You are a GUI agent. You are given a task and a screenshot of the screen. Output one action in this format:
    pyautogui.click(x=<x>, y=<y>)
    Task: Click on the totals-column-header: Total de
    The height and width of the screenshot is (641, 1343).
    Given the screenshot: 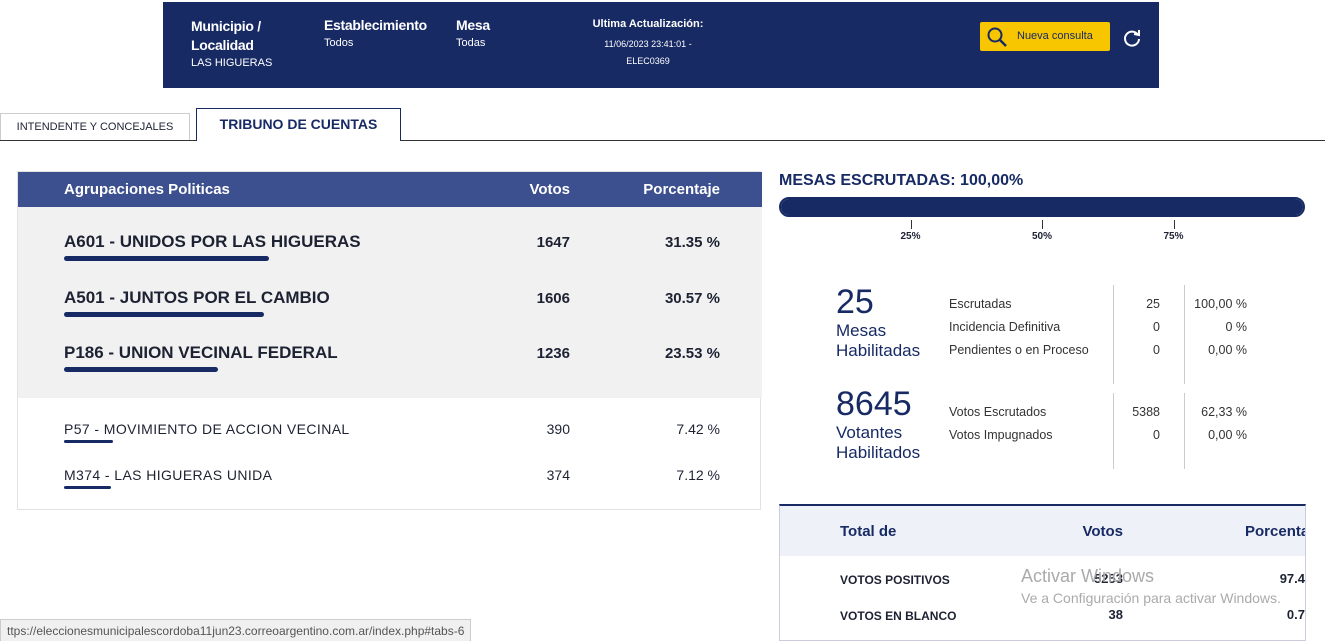 What is the action you would take?
    pyautogui.click(x=868, y=531)
    